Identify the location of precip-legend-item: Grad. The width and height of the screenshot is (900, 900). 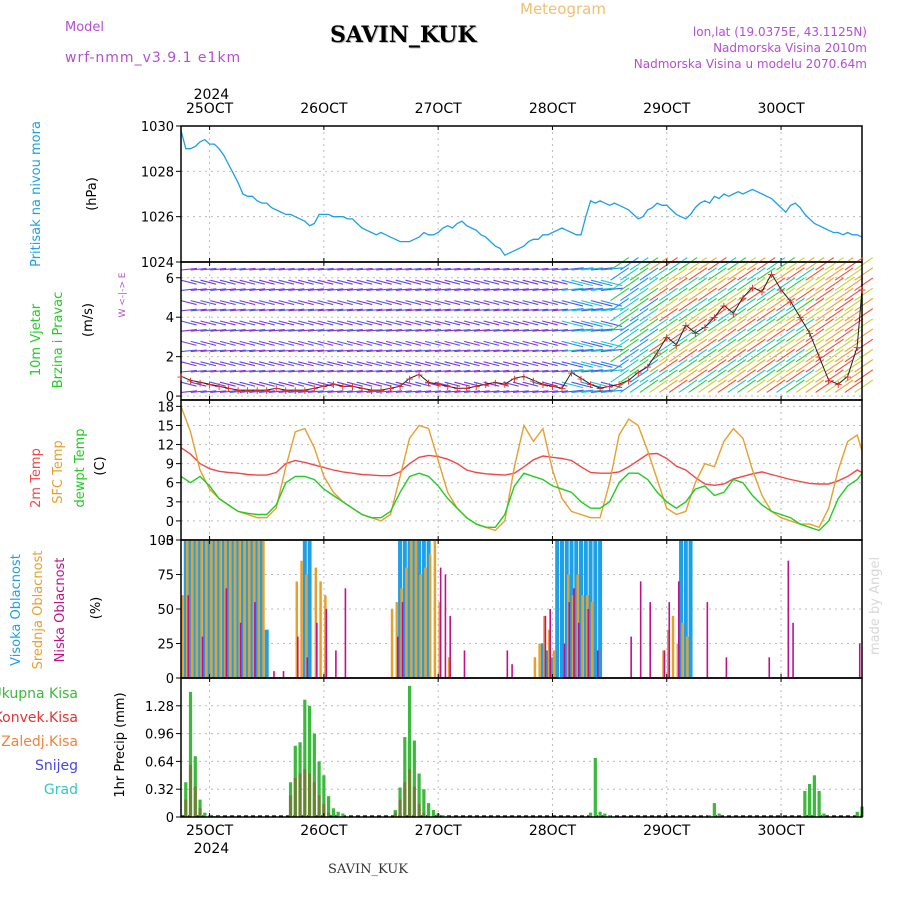
(61, 790).